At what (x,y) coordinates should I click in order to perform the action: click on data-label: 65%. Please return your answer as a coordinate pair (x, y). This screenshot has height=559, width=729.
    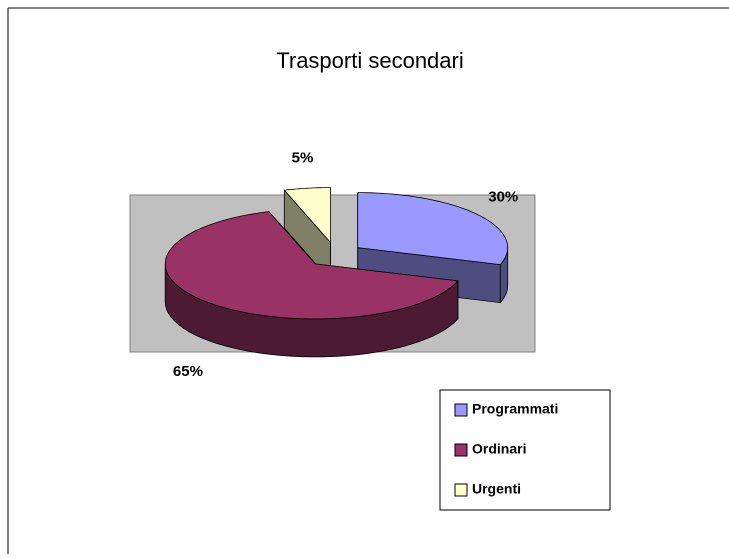
    Looking at the image, I should click on (188, 371).